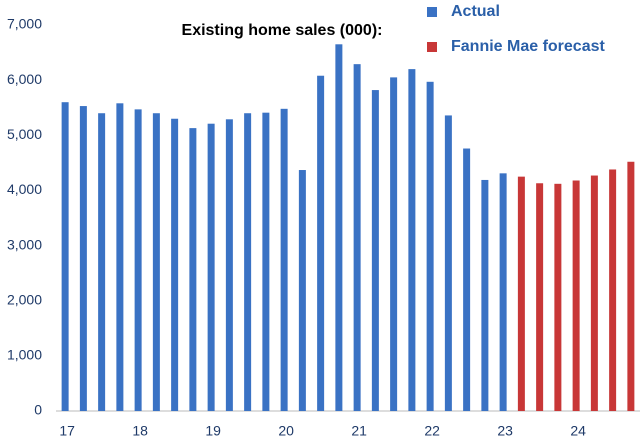 The image size is (640, 444). Describe the element at coordinates (475, 11) in the screenshot. I see `legend-label: Actual` at that location.